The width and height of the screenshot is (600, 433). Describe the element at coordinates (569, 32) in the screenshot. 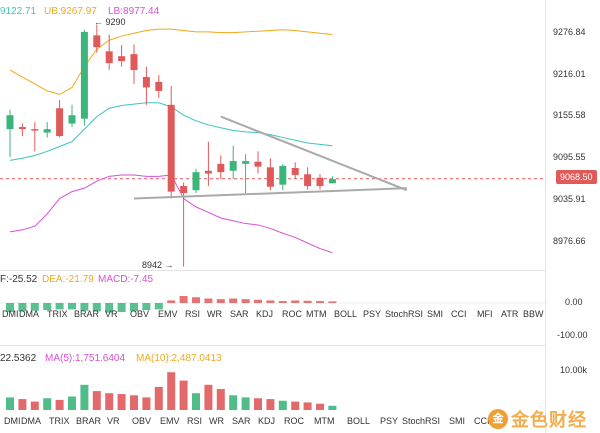

I see `price-axis-label: 9276.84` at that location.